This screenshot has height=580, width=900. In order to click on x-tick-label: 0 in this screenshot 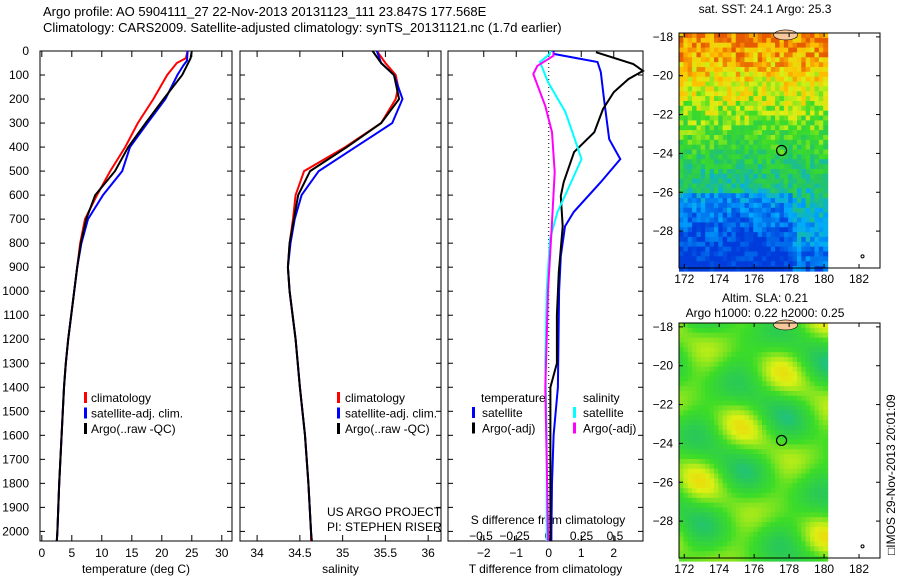, I will do `click(548, 553)`.